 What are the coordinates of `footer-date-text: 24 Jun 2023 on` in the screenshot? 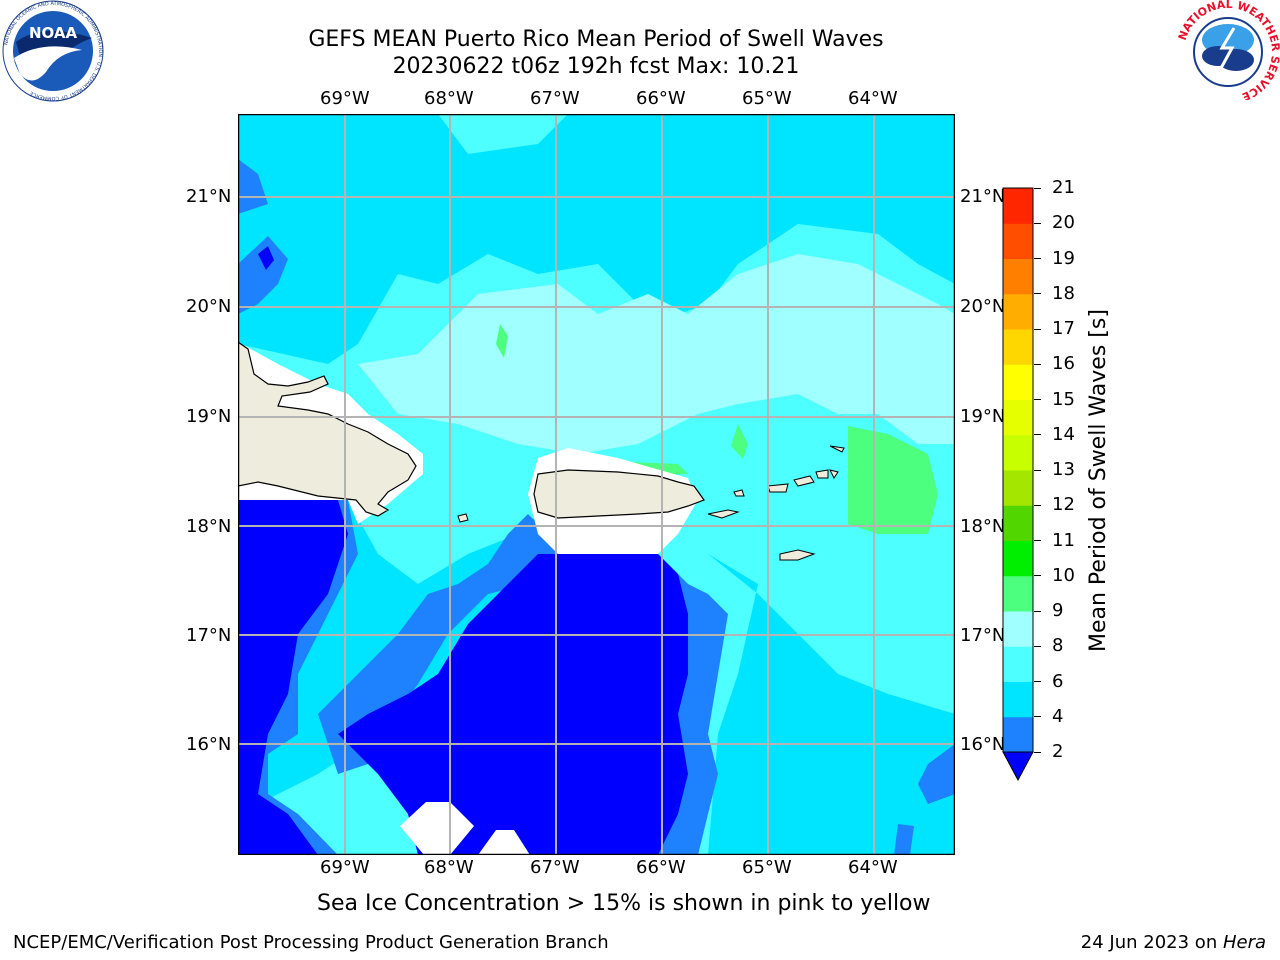 It's located at (1151, 942).